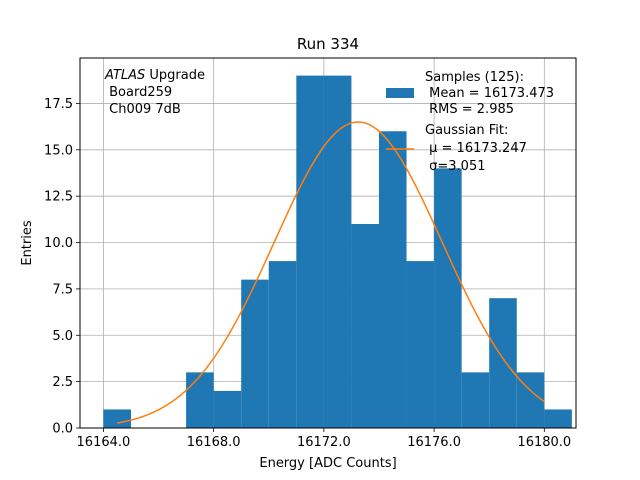 The height and width of the screenshot is (480, 640). I want to click on y-tick-label: 10.0, so click(58, 243).